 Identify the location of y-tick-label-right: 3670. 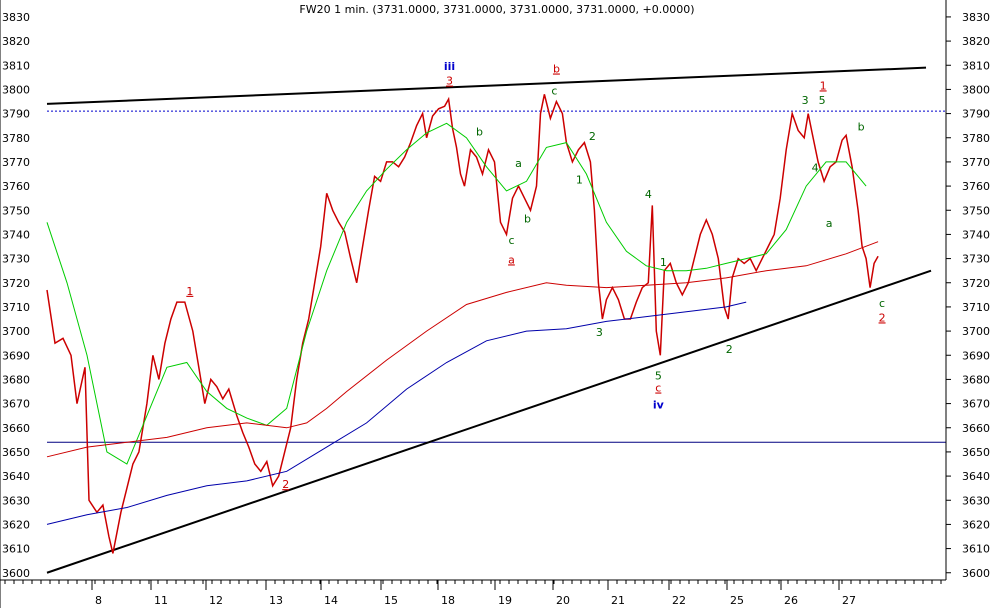
(976, 404).